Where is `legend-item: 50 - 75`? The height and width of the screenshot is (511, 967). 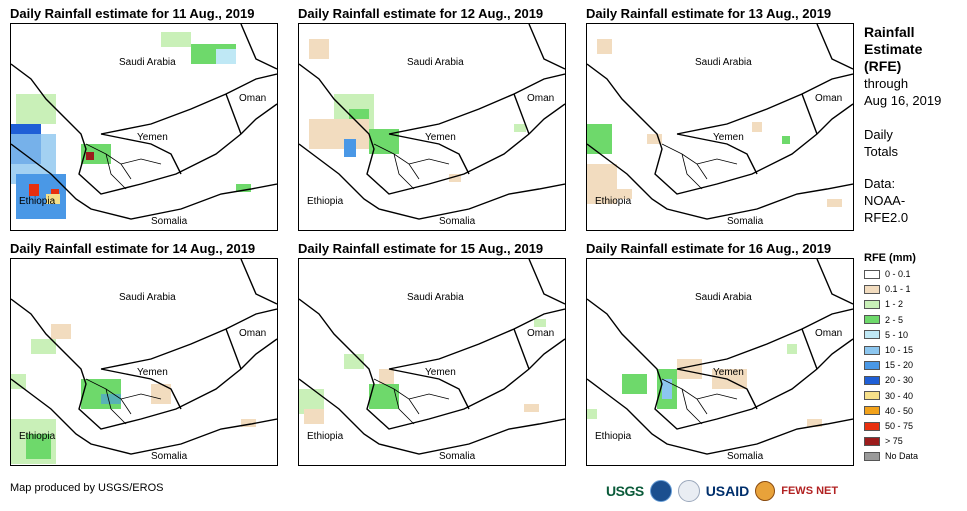 legend-item: 50 - 75 is located at coordinates (888, 426).